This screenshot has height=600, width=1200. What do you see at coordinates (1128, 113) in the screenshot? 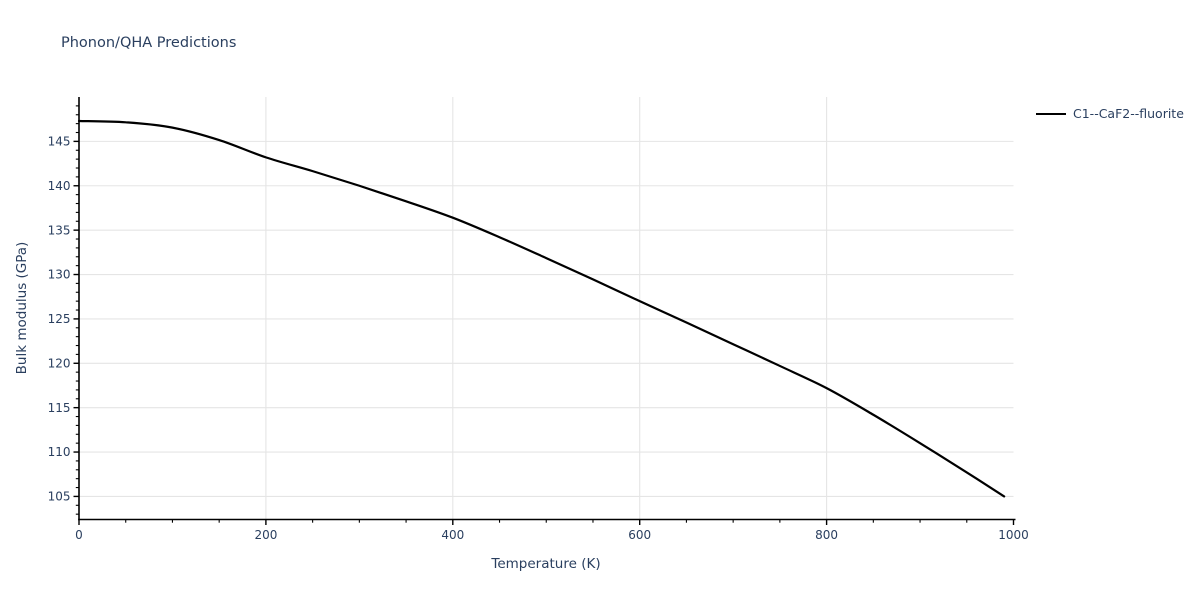
I see `legend-label: C1--CaF2--fluorite` at bounding box center [1128, 113].